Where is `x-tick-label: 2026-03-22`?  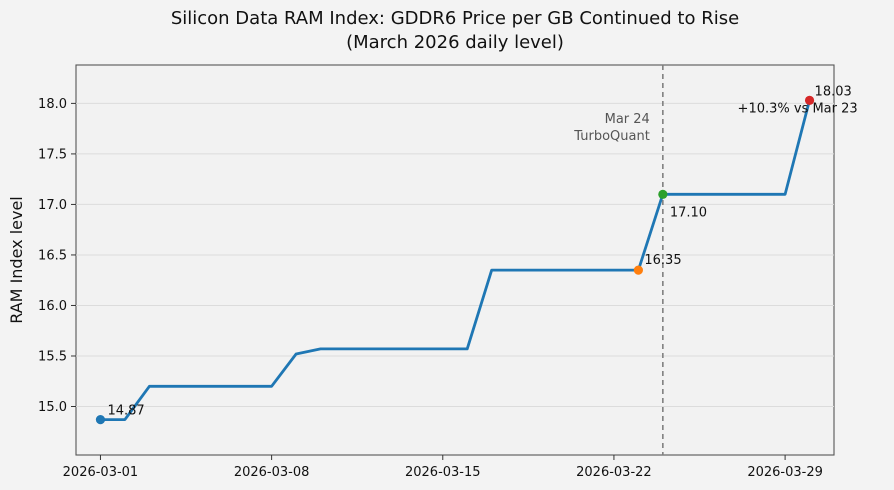 x-tick-label: 2026-03-22 is located at coordinates (614, 472).